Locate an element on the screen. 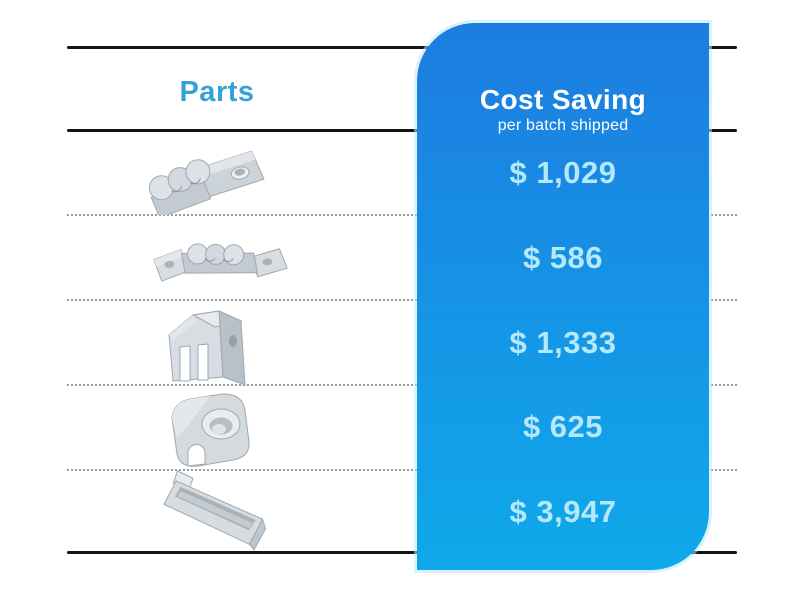 The image size is (800, 598). saving-value: $ 1,029 is located at coordinates (563, 172).